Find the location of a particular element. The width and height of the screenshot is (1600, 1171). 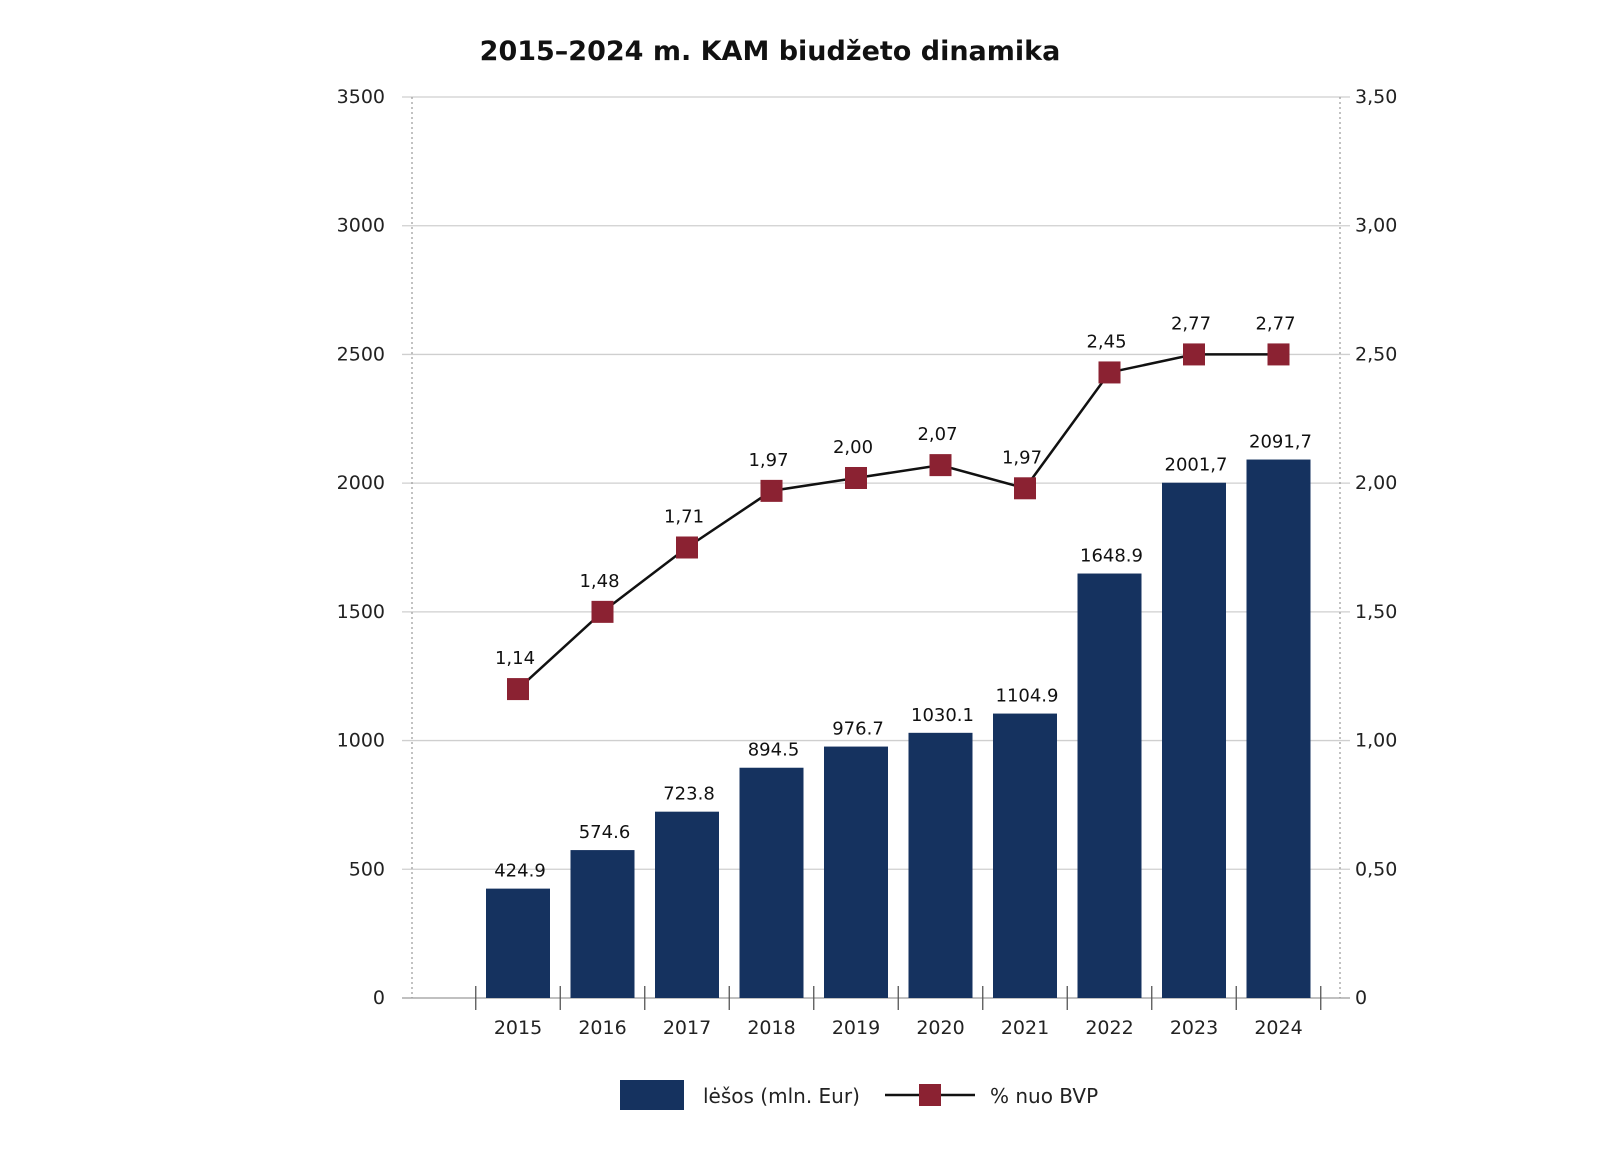

legend-marker-square is located at coordinates (930, 1095).